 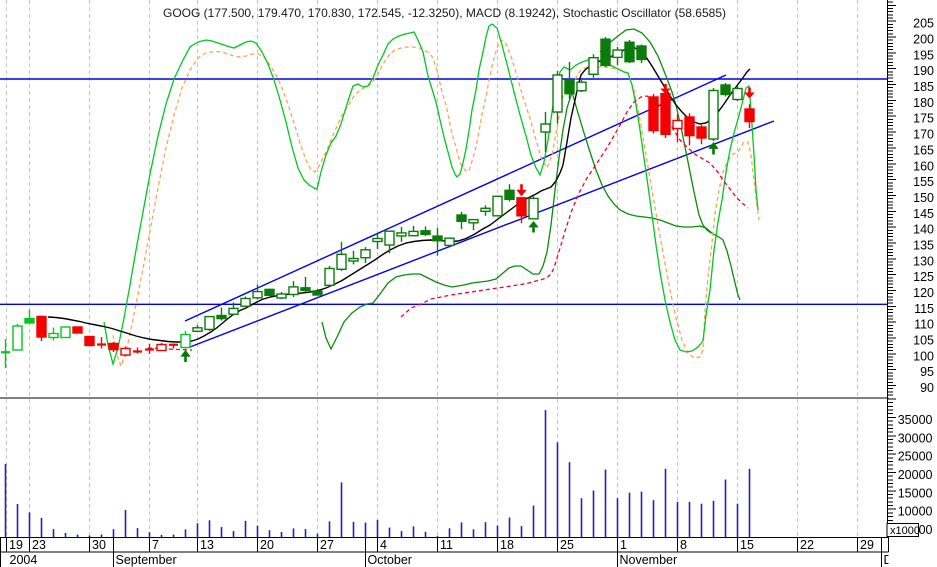 I want to click on svg-text: 25, so click(x=567, y=545).